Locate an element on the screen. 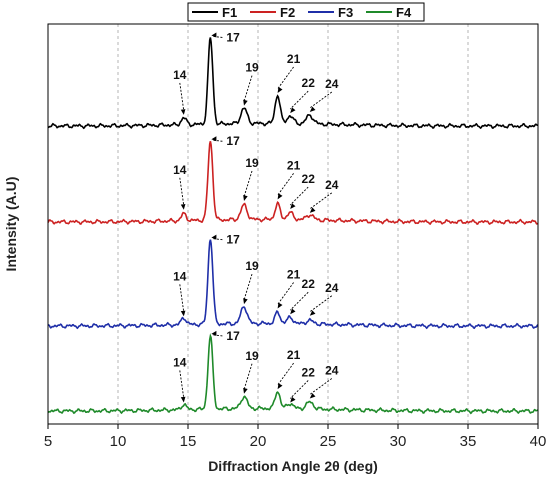 The height and width of the screenshot is (499, 550). y-axis-title: Intensity (A.U) is located at coordinates (11, 224).